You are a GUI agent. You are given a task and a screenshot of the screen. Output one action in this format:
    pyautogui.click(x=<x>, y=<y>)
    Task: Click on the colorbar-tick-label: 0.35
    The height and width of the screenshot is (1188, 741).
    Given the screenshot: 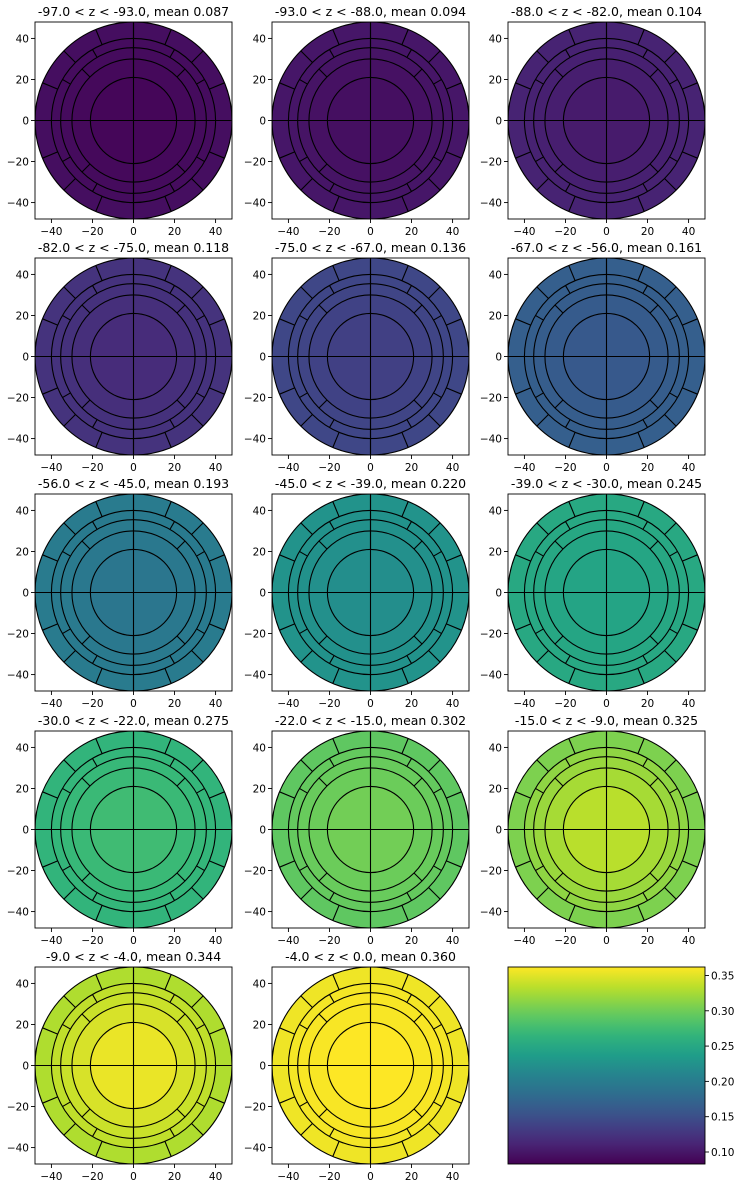 What is the action you would take?
    pyautogui.click(x=722, y=976)
    